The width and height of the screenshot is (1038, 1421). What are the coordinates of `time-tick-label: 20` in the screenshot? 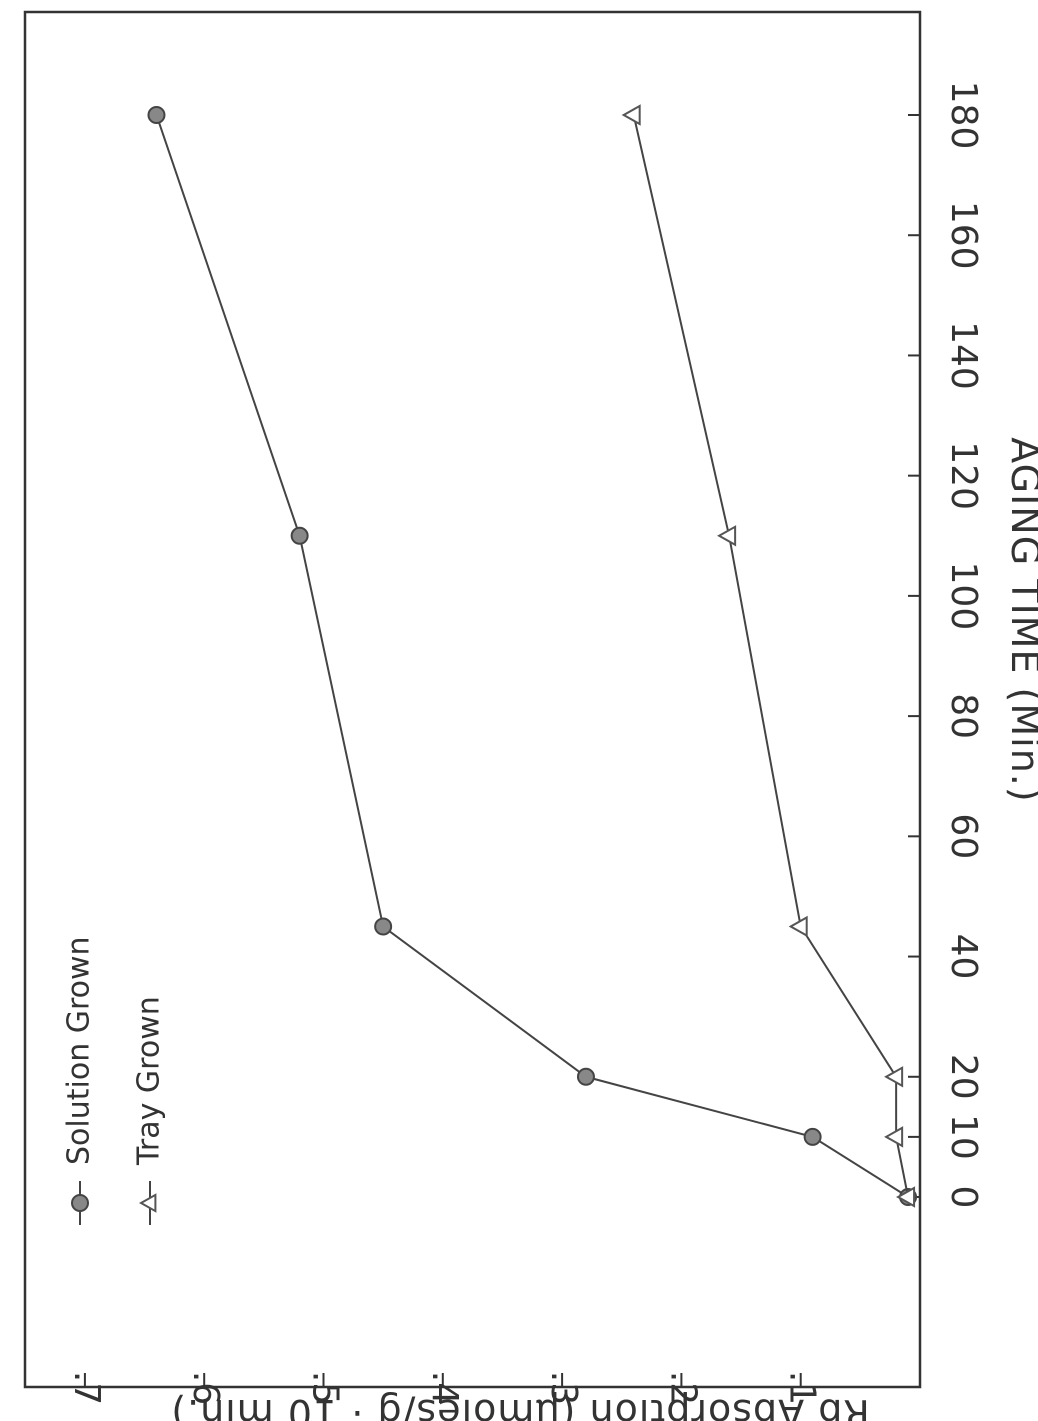 It's located at (963, 1077).